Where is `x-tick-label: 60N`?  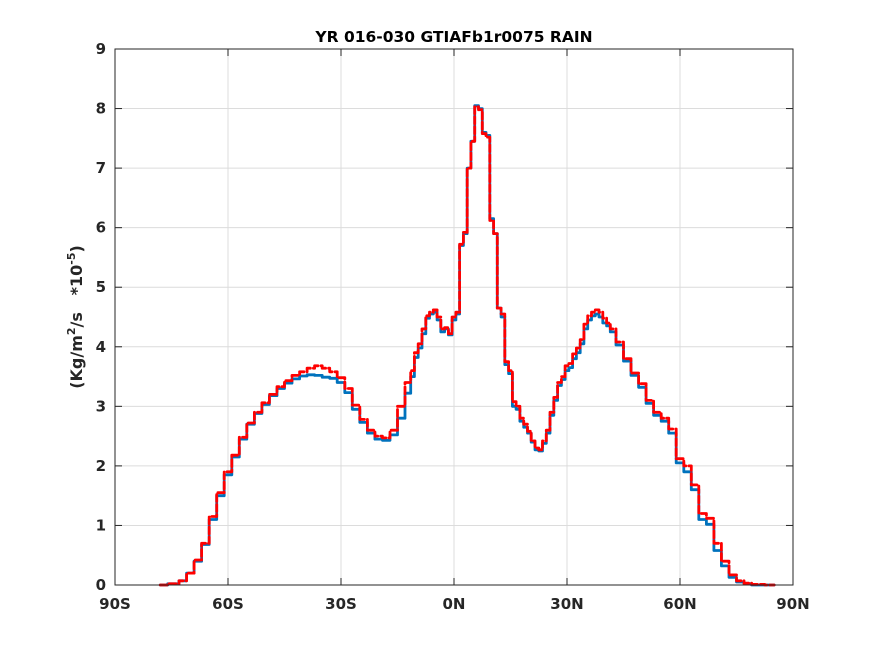
x-tick-label: 60N is located at coordinates (679, 604).